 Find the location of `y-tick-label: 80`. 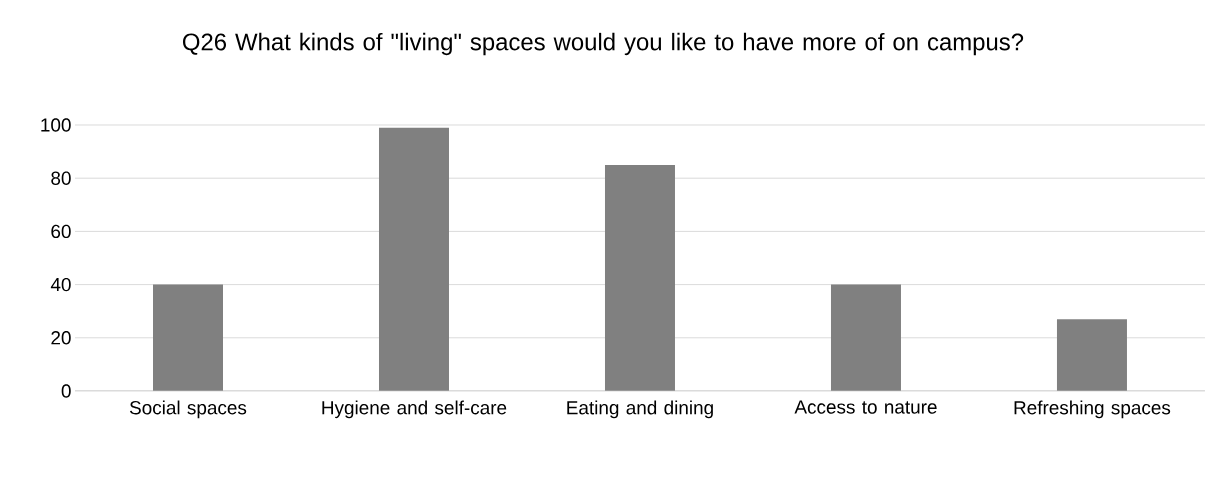

y-tick-label: 80 is located at coordinates (61, 178).